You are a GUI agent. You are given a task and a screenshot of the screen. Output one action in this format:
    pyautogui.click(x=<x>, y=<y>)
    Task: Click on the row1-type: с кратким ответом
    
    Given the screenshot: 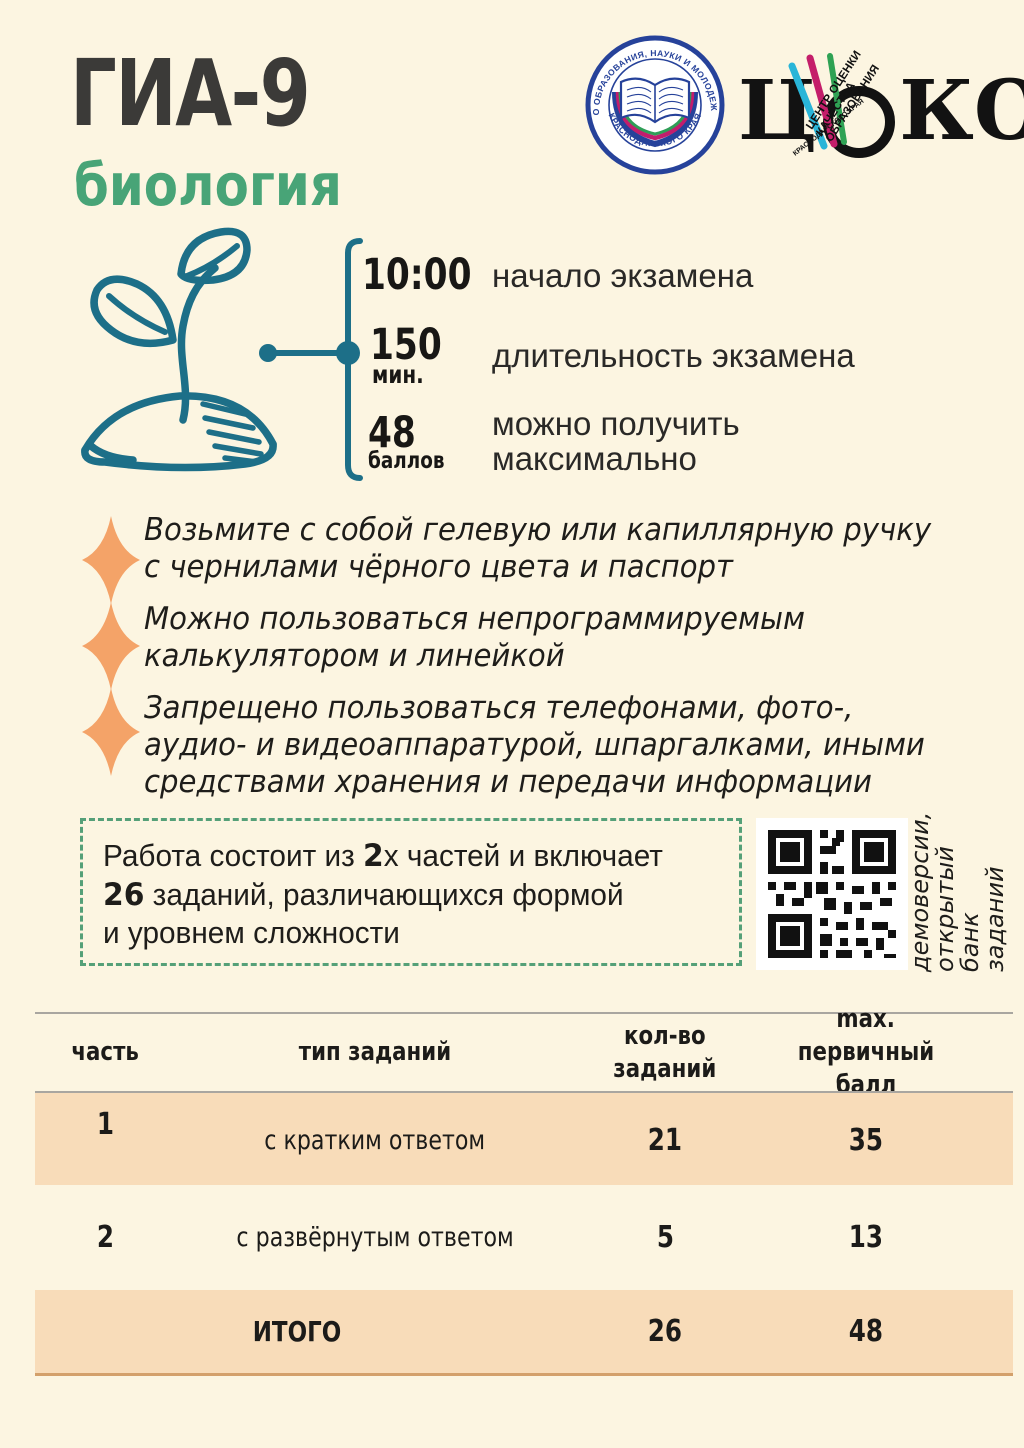 What is the action you would take?
    pyautogui.click(x=375, y=1140)
    